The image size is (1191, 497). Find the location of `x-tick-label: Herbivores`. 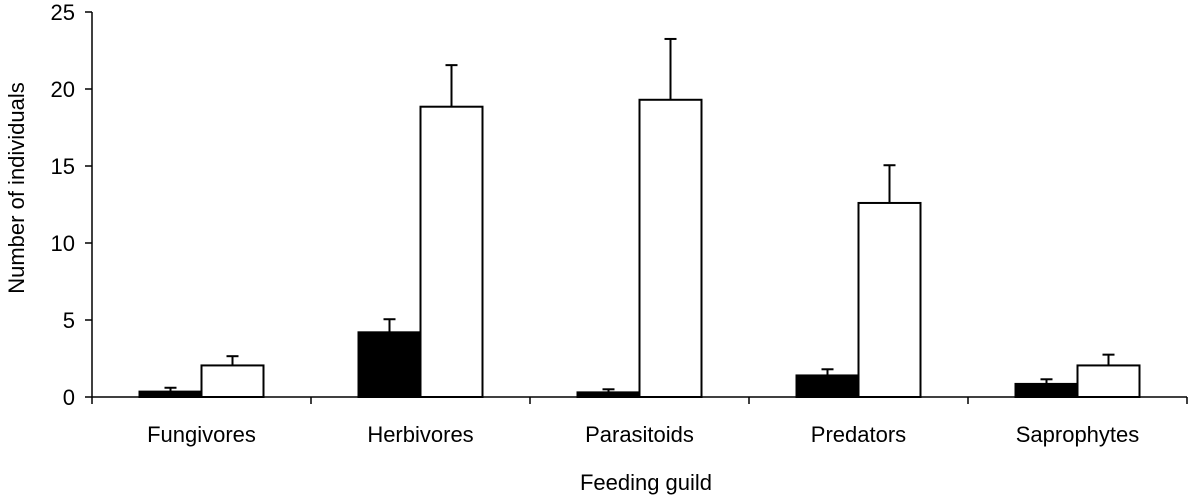

x-tick-label: Herbivores is located at coordinates (420, 434).